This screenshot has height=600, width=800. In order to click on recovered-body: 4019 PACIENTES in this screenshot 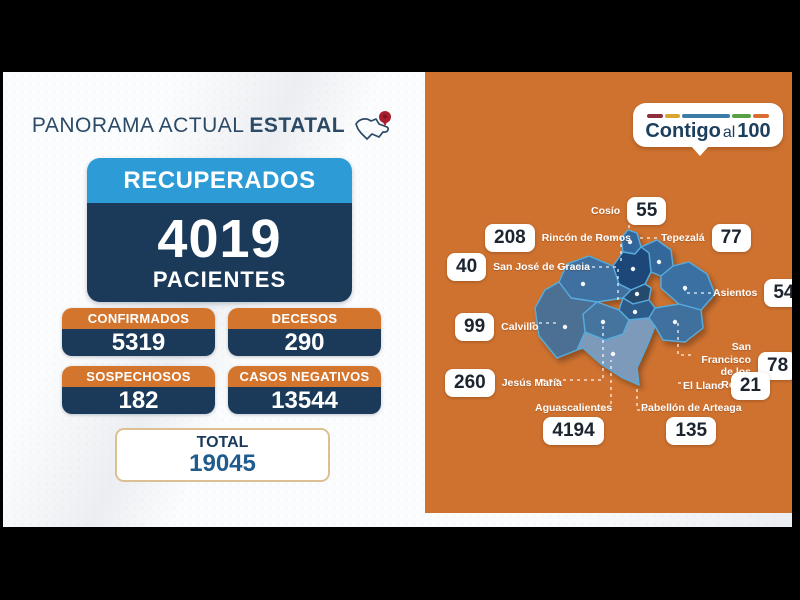, I will do `click(219, 252)`.